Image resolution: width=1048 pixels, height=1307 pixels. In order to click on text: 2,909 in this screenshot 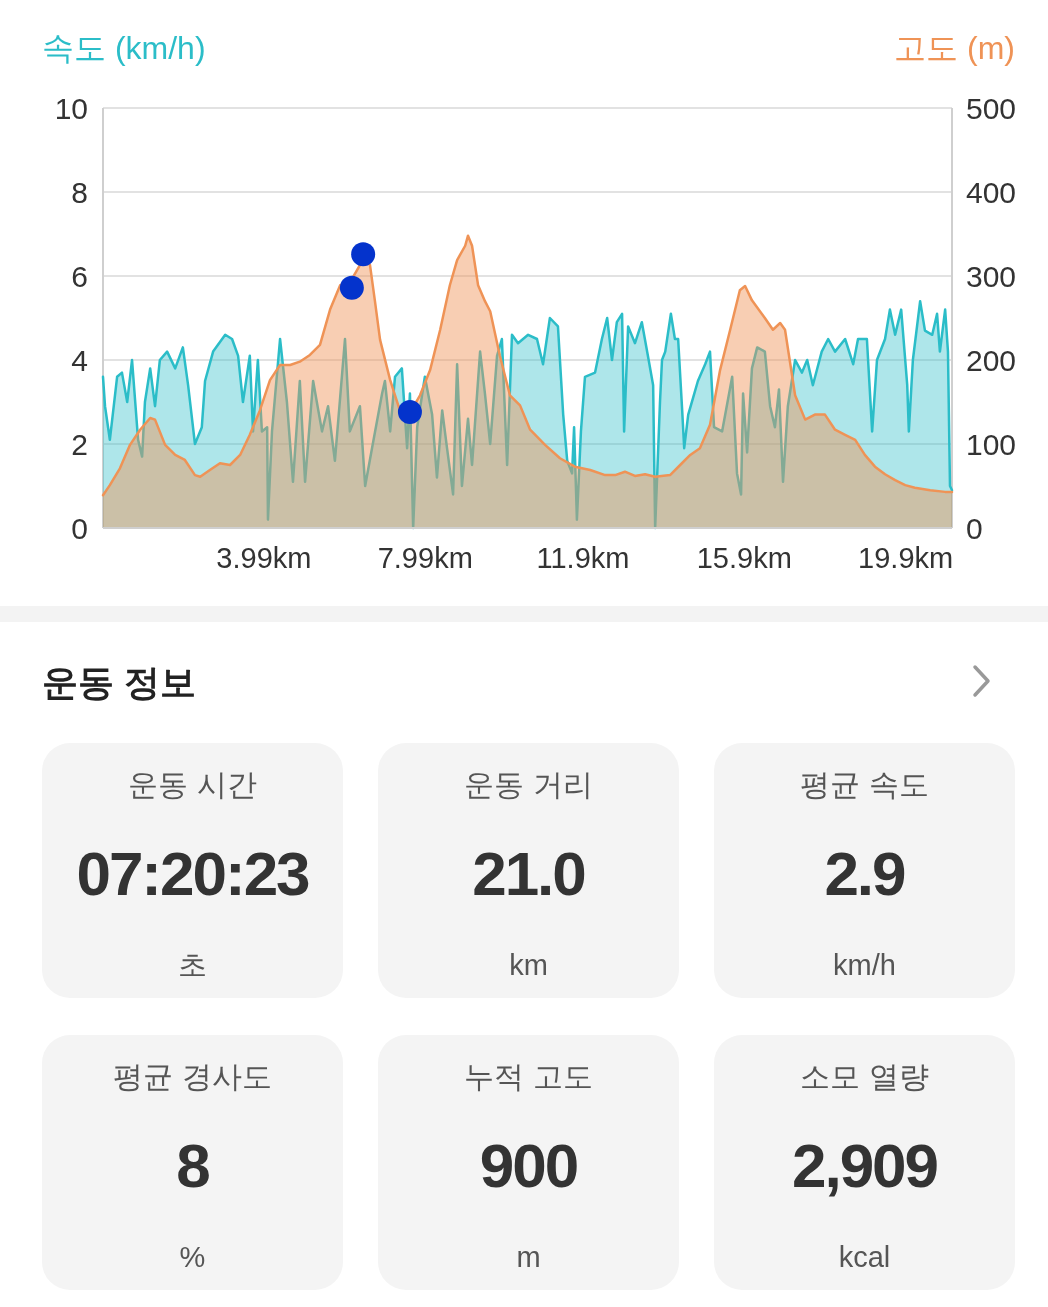, I will do `click(864, 1165)`.